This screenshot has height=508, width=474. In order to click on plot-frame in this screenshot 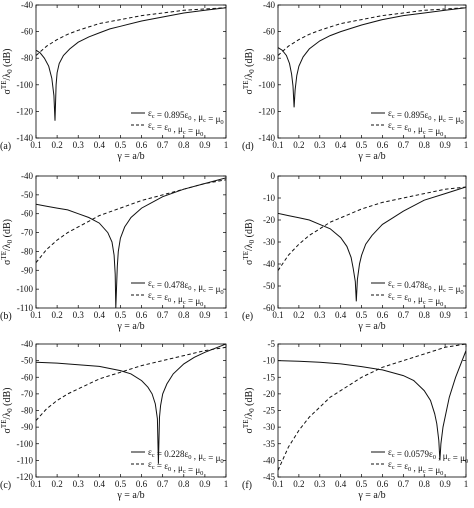, I will do `click(131, 242)`.